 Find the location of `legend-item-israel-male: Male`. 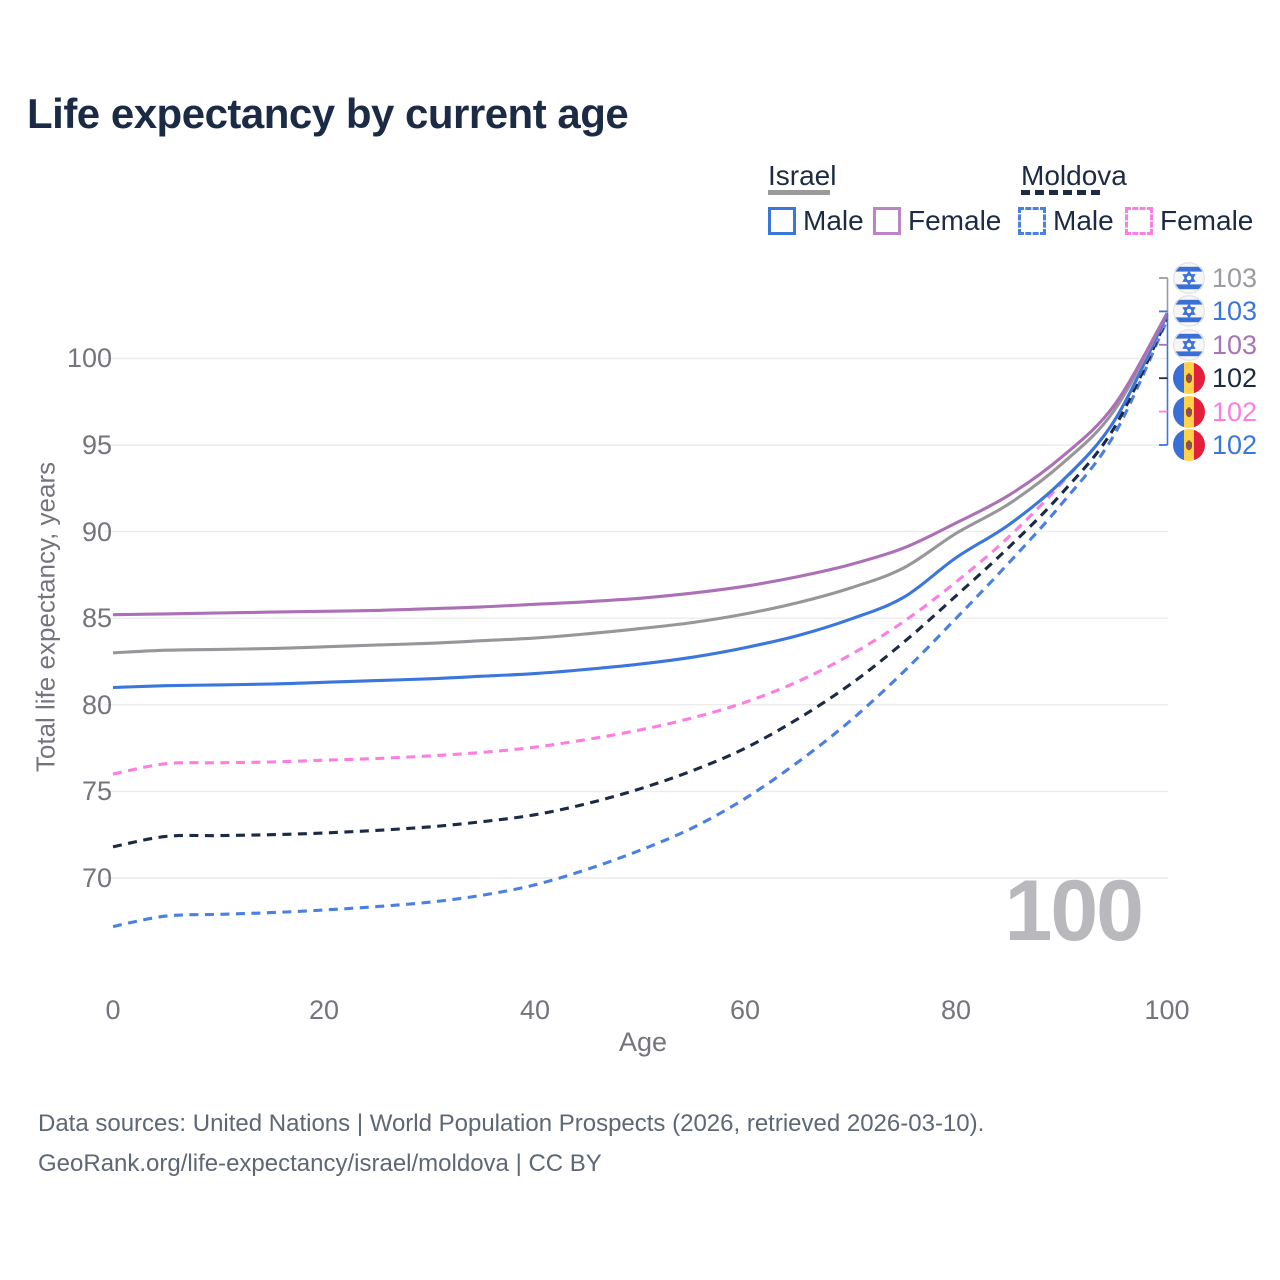

legend-item-israel-male: Male is located at coordinates (816, 221).